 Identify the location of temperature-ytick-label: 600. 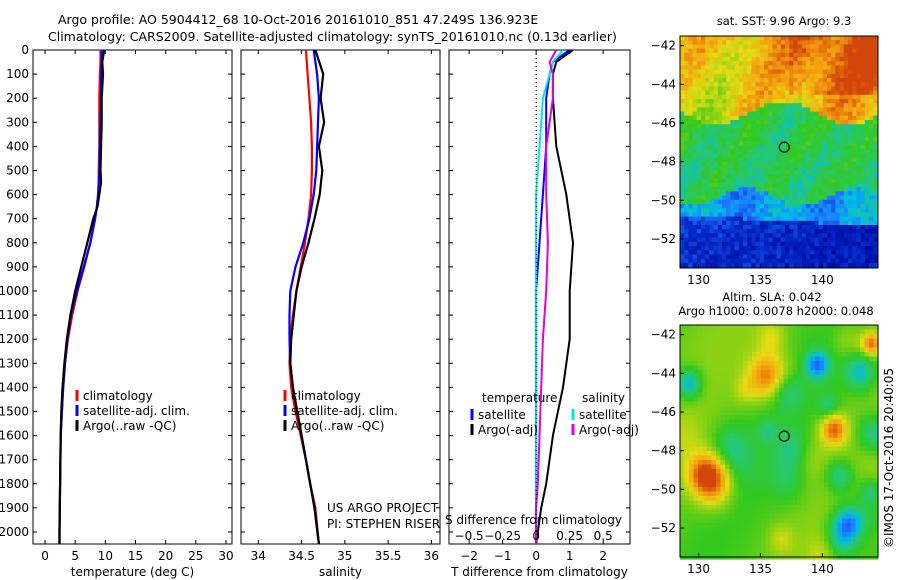
(17, 195).